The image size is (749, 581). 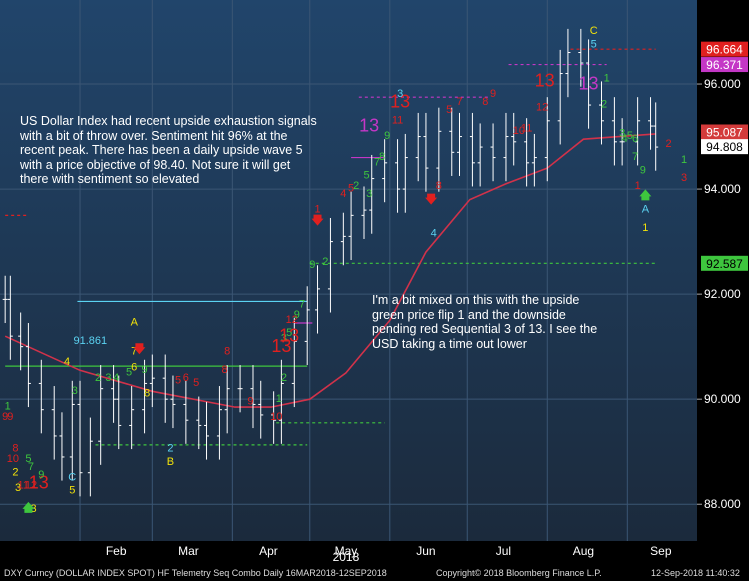 I want to click on x-axis-label: 2018, so click(x=346, y=557).